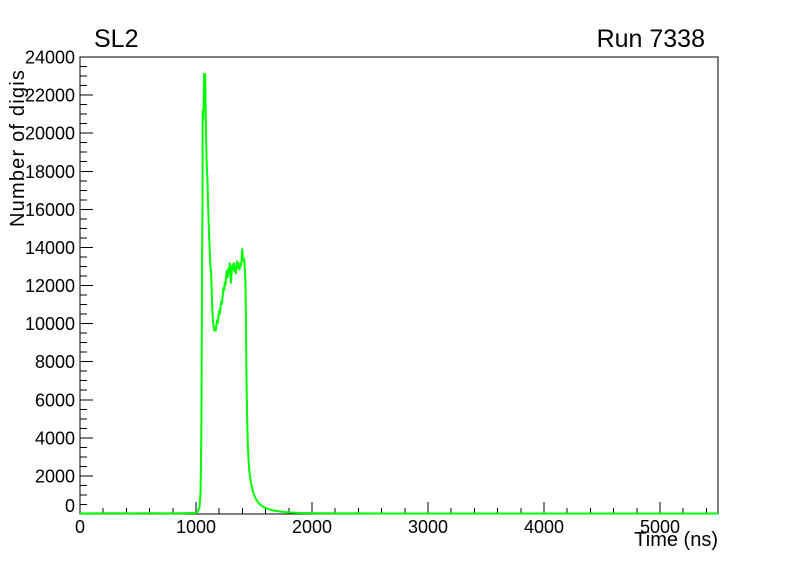  Describe the element at coordinates (50, 96) in the screenshot. I see `y-tick-label: 22000` at that location.